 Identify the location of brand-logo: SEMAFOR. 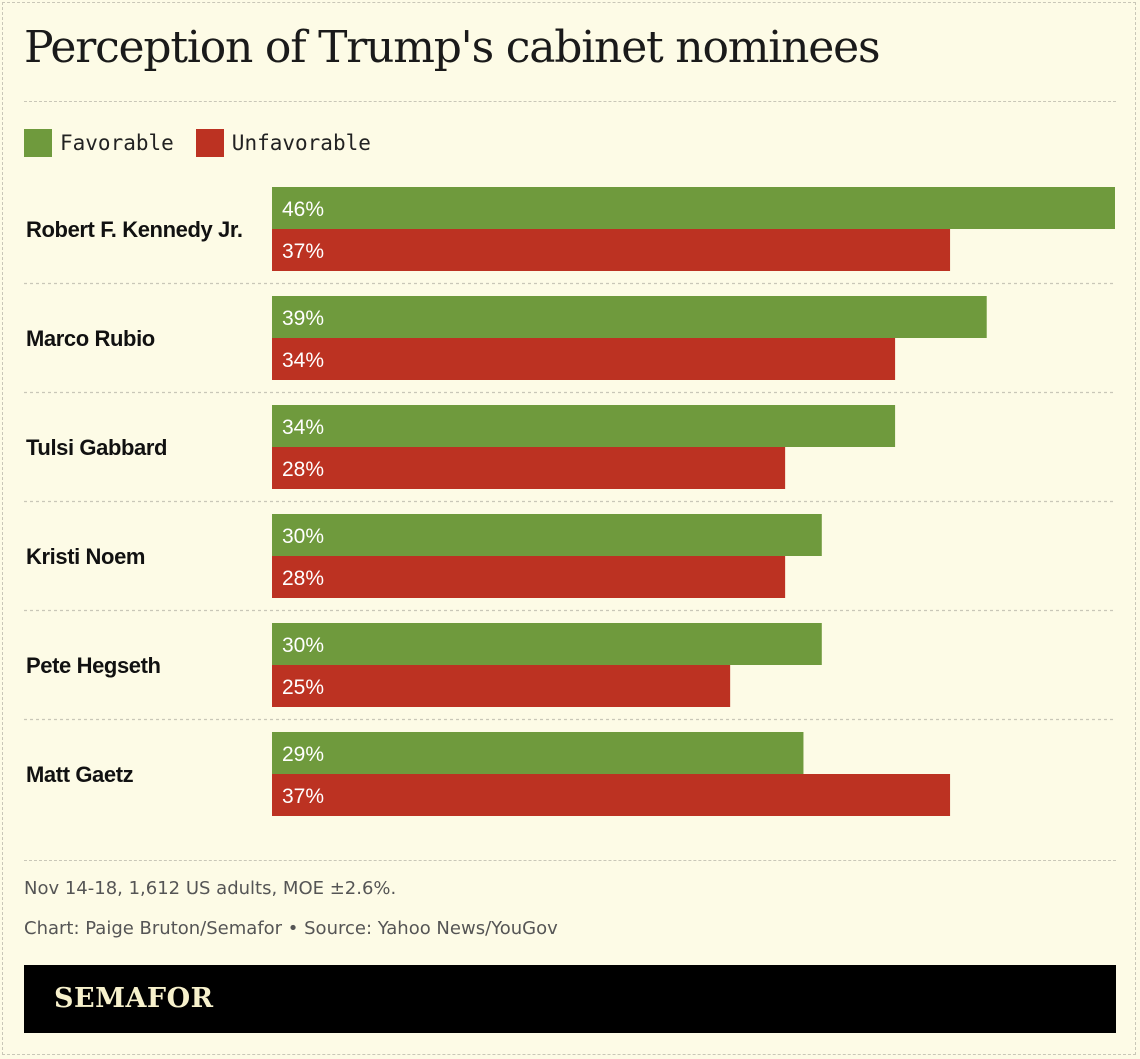
(134, 998).